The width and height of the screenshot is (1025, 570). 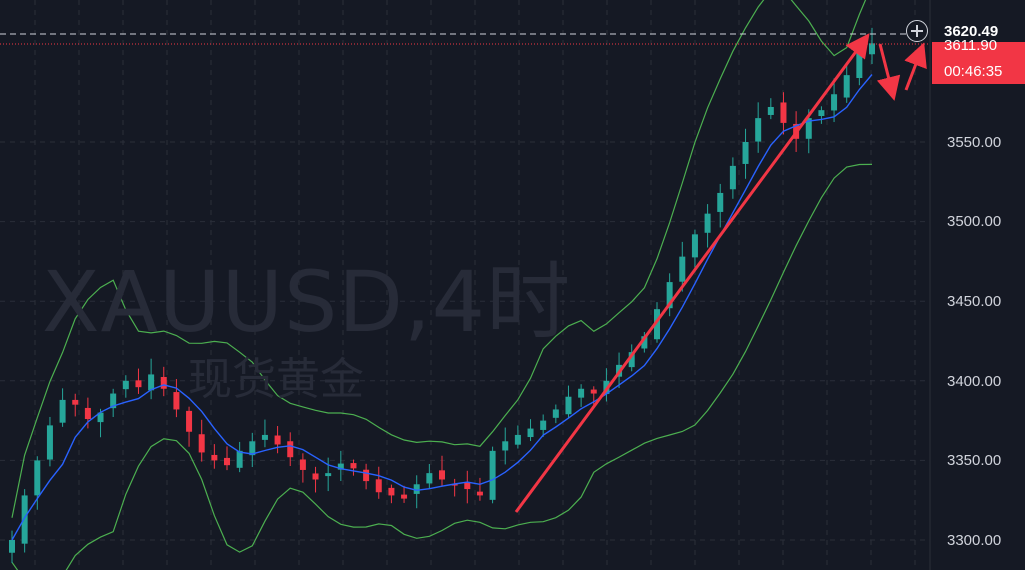 I want to click on watermark-symbol: XAUUSD,4时, so click(x=307, y=302).